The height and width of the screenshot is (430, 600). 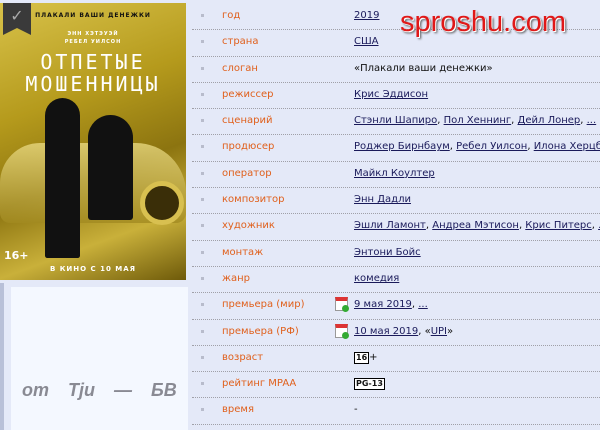 I want to click on row-label: год, so click(x=231, y=15).